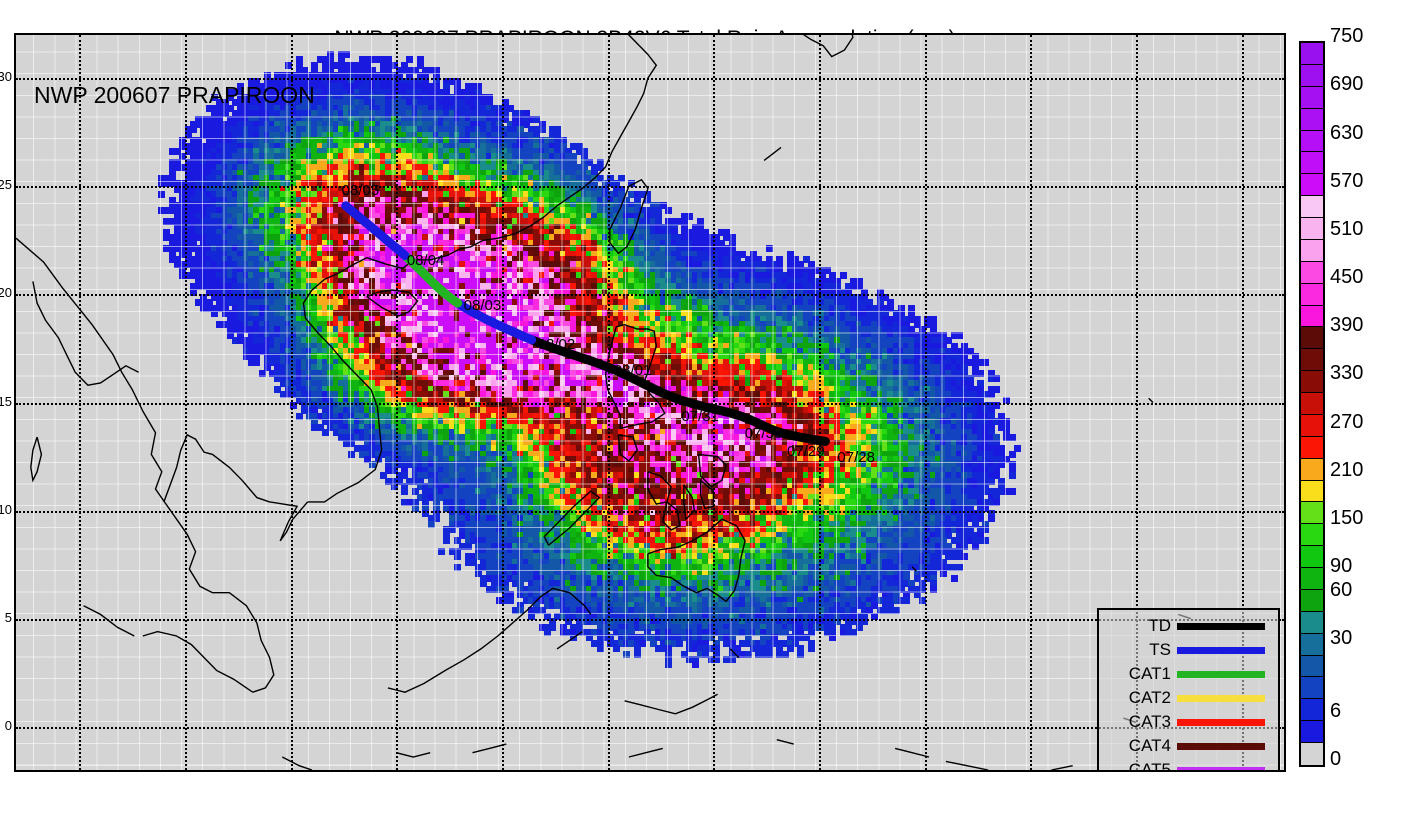 The image size is (1425, 833). I want to click on y-axis-tick-label: 5, so click(8, 617).